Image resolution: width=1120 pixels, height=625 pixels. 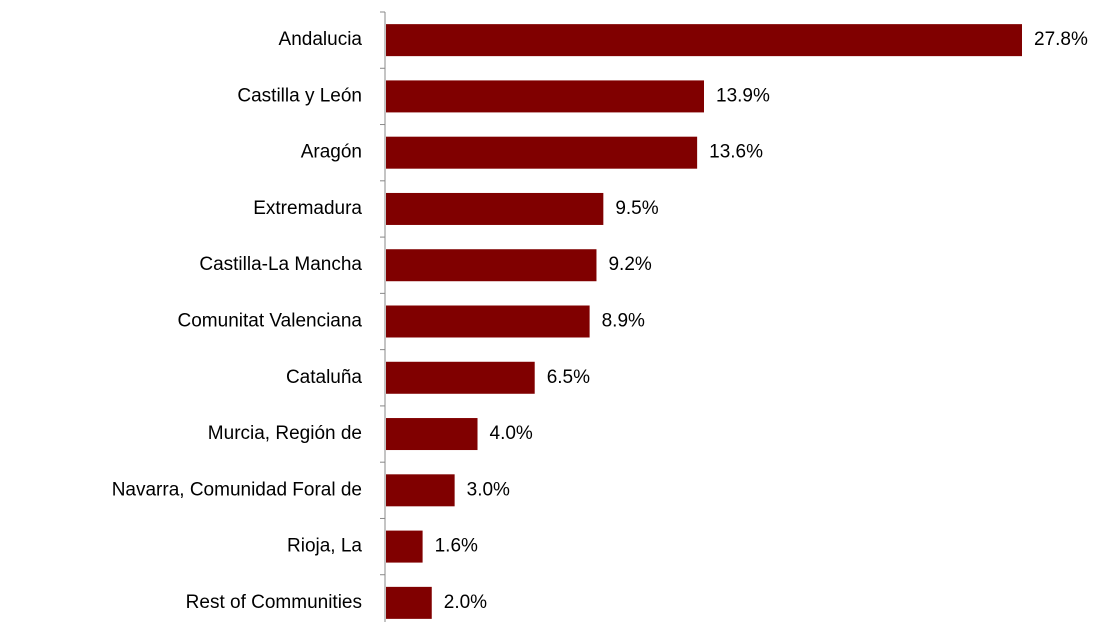 What do you see at coordinates (324, 546) in the screenshot?
I see `category-label: Rioja, La` at bounding box center [324, 546].